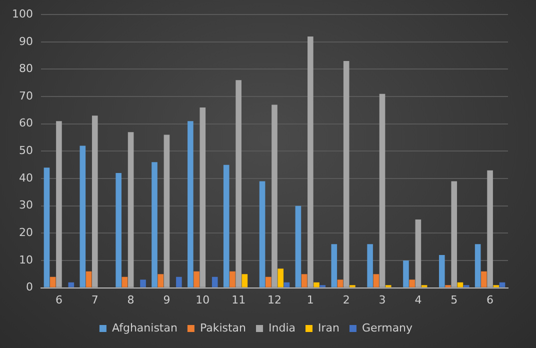 This screenshot has width=536, height=348. What do you see at coordinates (275, 299) in the screenshot?
I see `x-tick-label: 12` at bounding box center [275, 299].